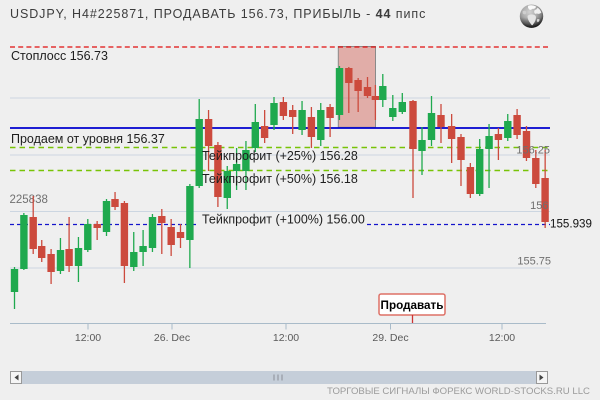 This screenshot has width=600, height=400. What do you see at coordinates (412, 305) in the screenshot?
I see `svg-text: Продавать` at bounding box center [412, 305].